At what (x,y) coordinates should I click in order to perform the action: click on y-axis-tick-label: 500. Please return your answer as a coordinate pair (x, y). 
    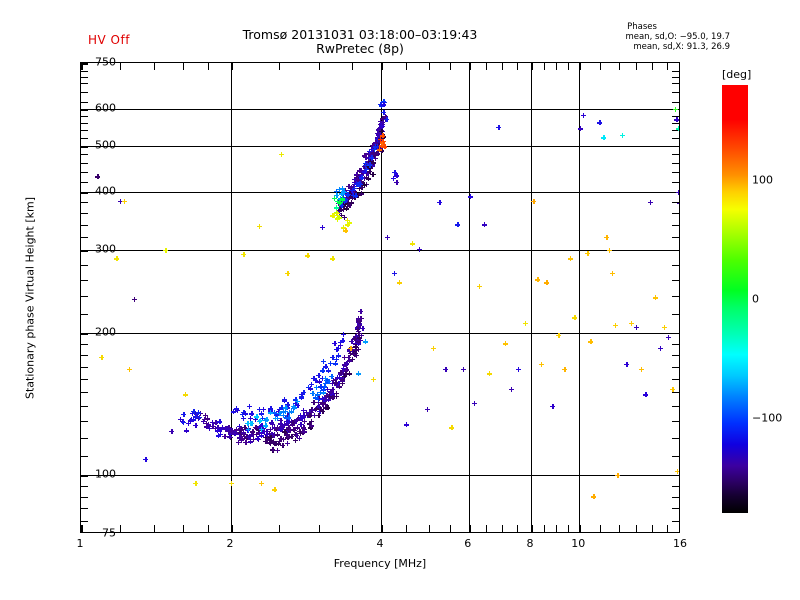
    Looking at the image, I should click on (105, 145).